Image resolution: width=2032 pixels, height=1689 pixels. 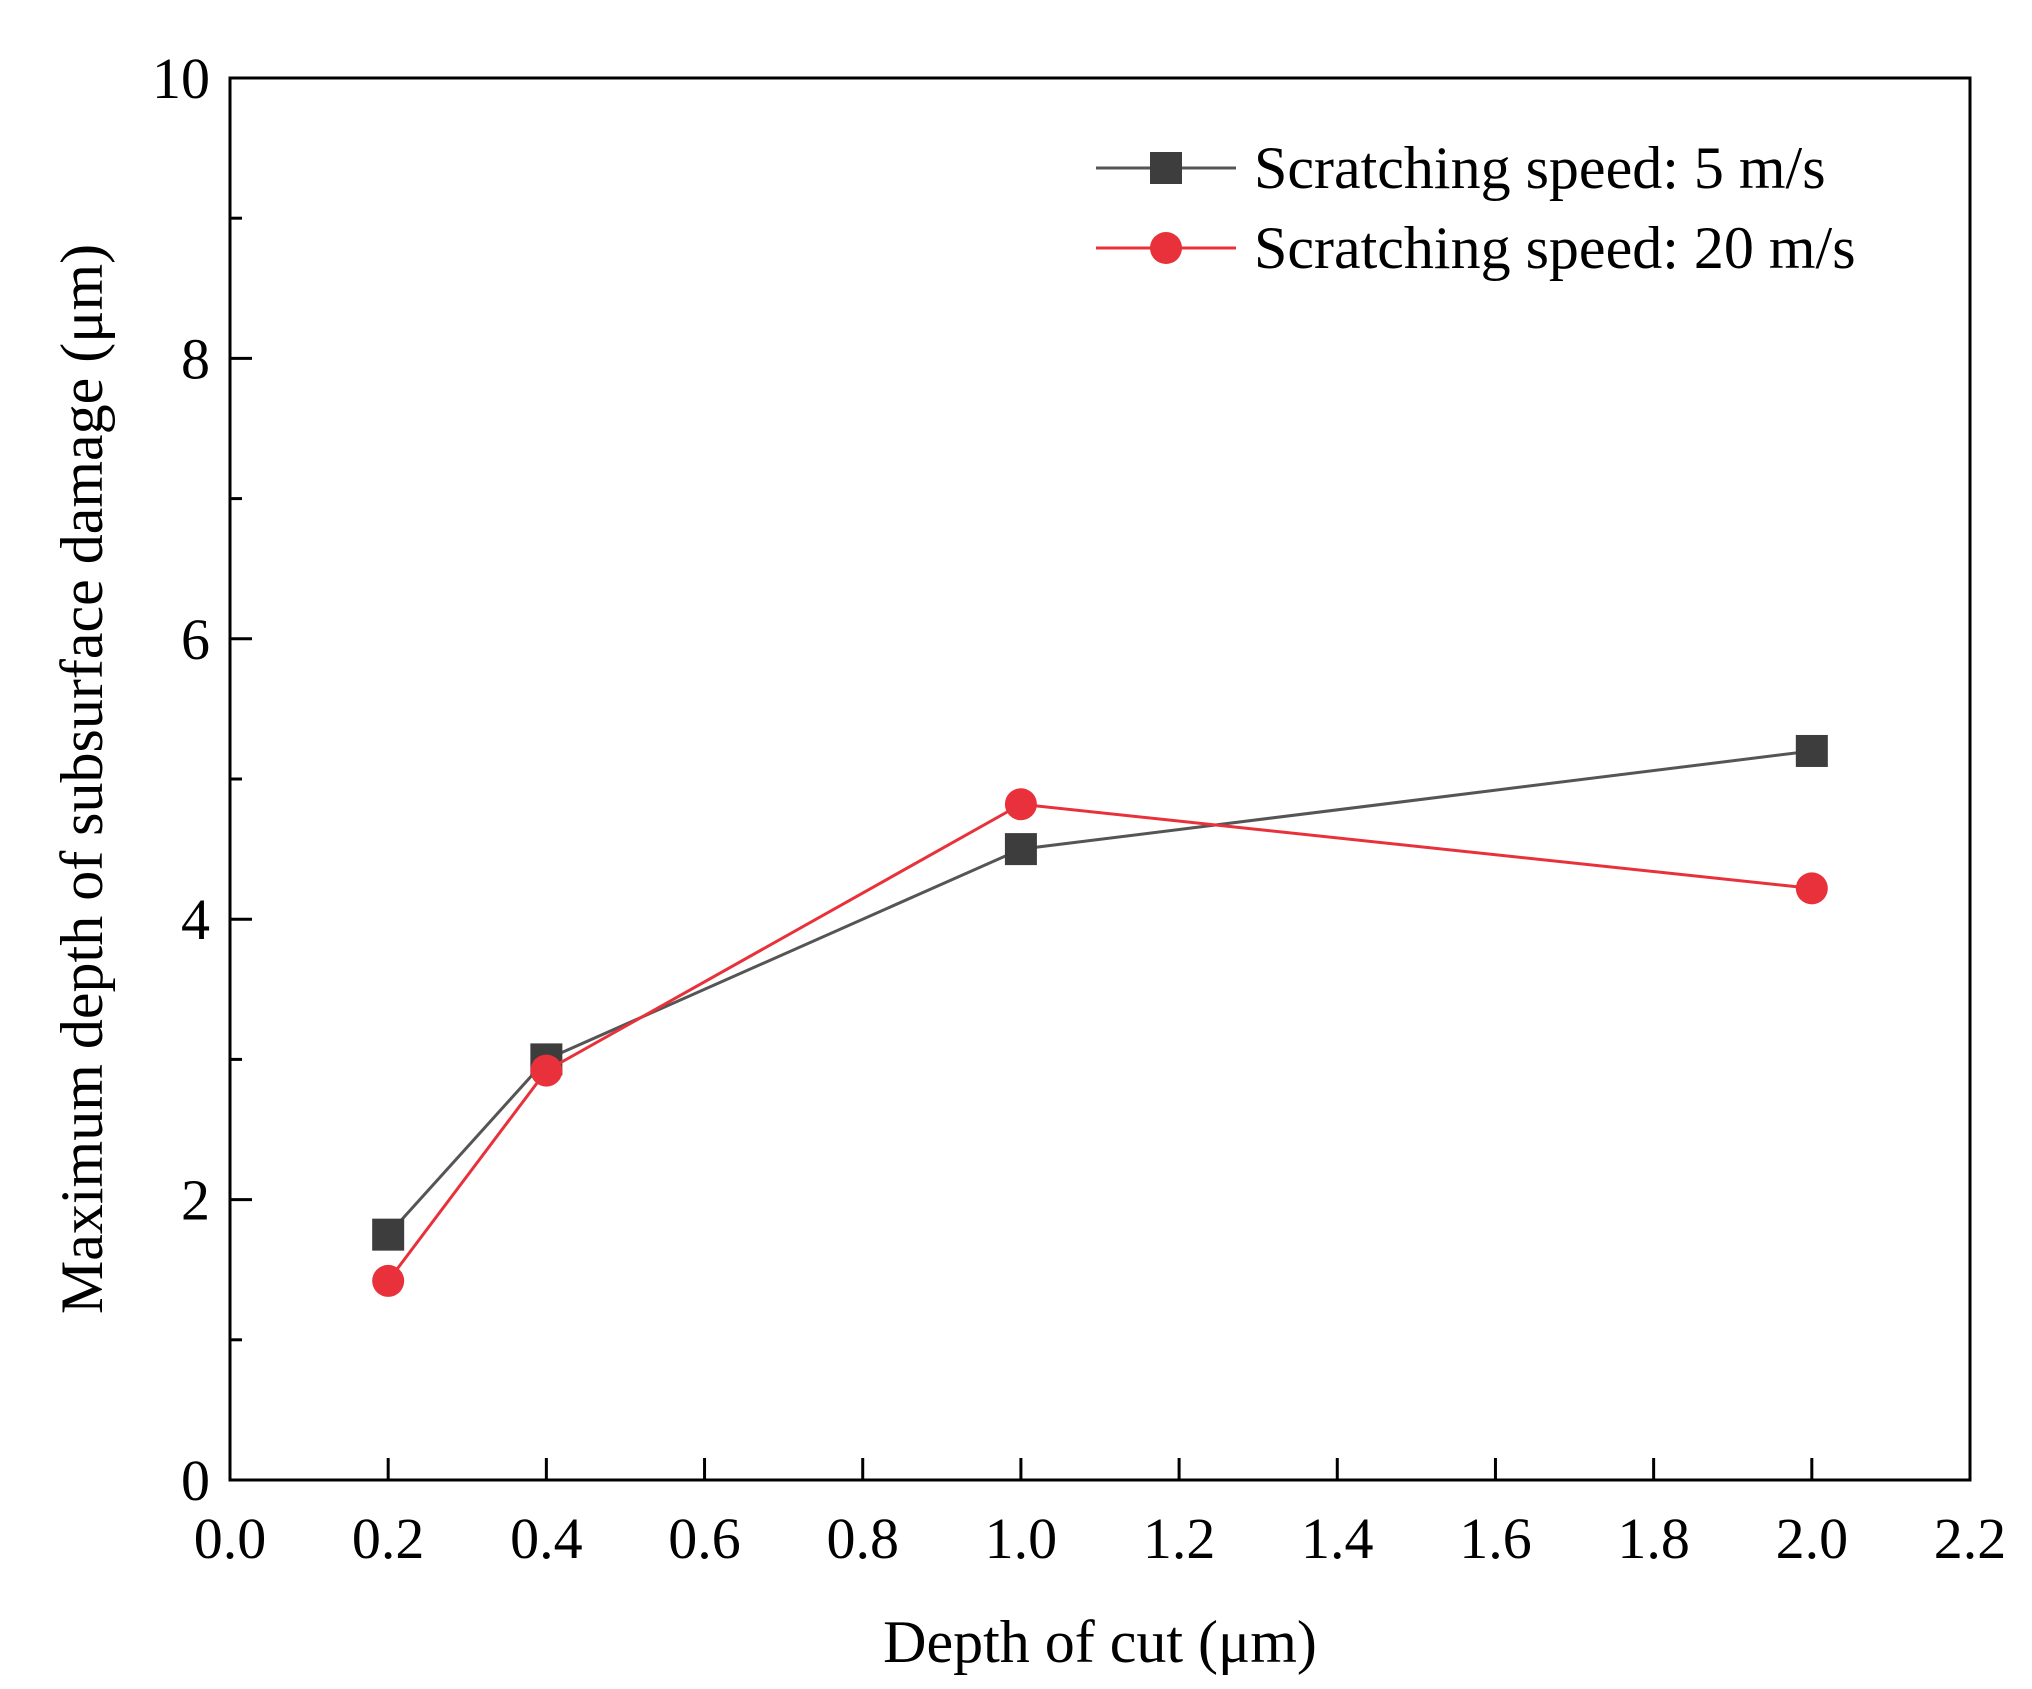 What do you see at coordinates (1555, 248) in the screenshot?
I see `legend-label: Scratching speed: 20 m/s` at bounding box center [1555, 248].